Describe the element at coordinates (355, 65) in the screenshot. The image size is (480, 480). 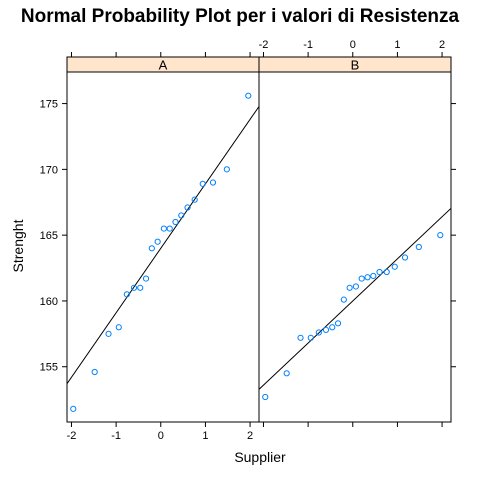
I see `strip-label-b: B` at that location.